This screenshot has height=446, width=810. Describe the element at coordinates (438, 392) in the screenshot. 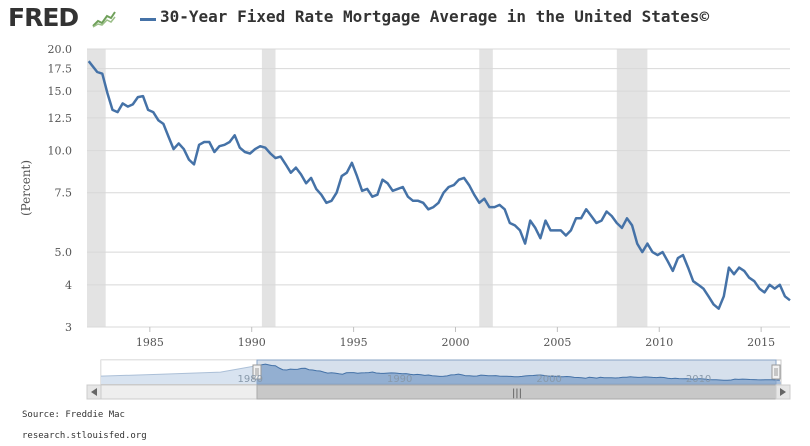

I see `scrollbar: |||` at that location.